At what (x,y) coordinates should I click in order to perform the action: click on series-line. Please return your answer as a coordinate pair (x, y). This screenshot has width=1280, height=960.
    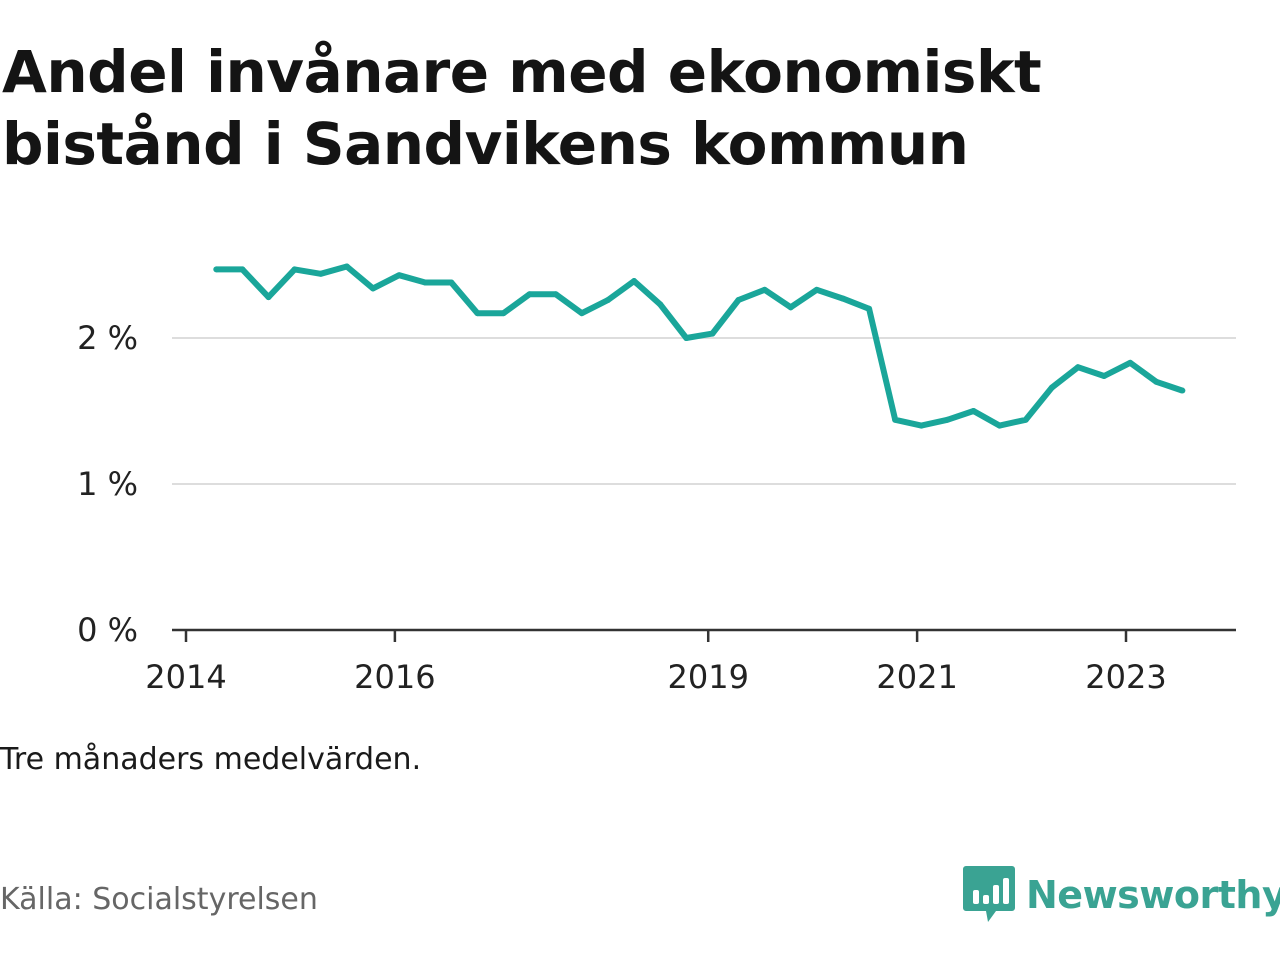
    Looking at the image, I should click on (700, 346).